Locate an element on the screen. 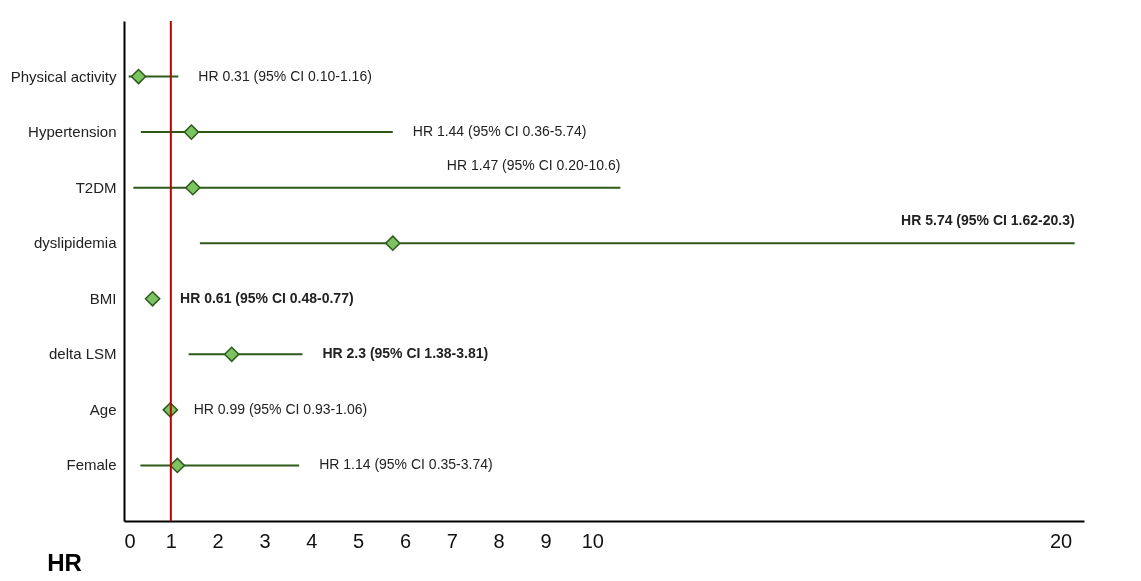 The width and height of the screenshot is (1141, 581). annotation: HR 2.3 (95% CI 1.38-3.81) is located at coordinates (405, 353).